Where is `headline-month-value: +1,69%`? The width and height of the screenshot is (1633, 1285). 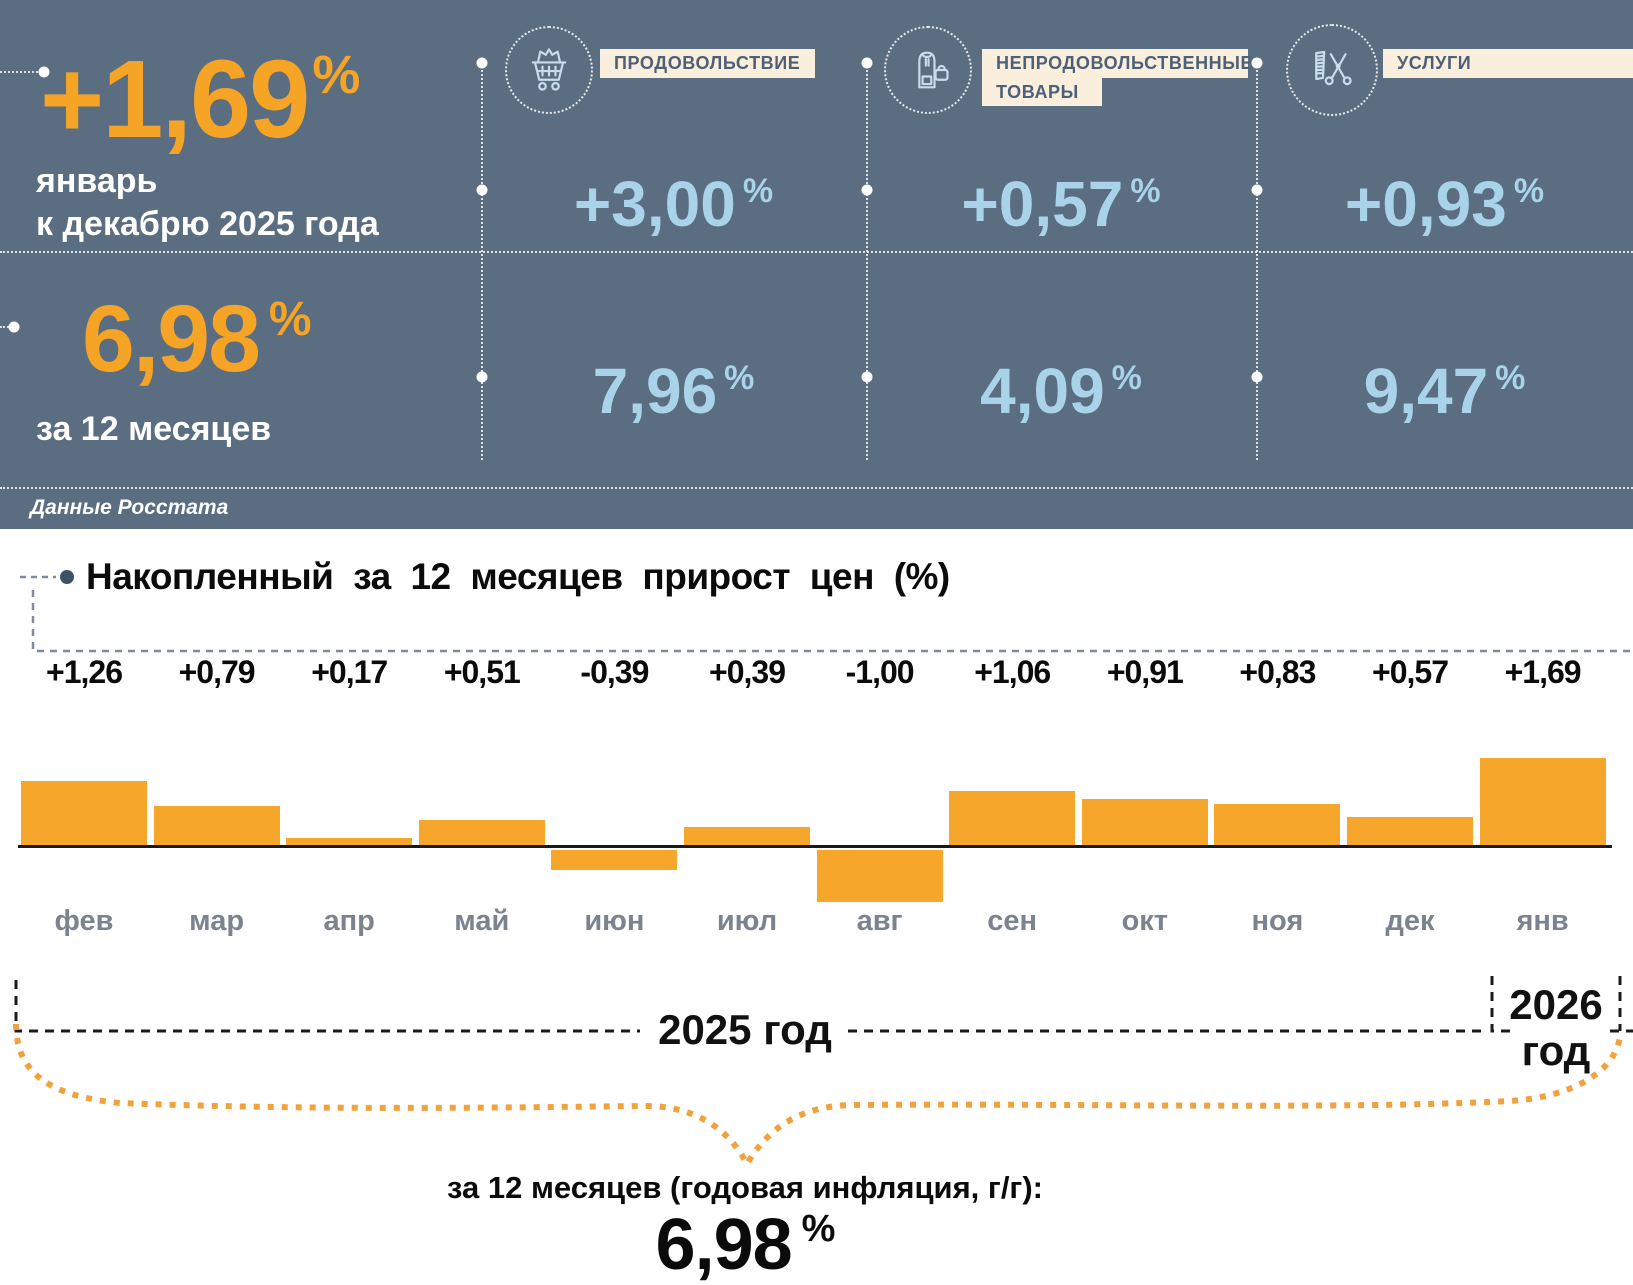 headline-month-value: +1,69% is located at coordinates (200, 87).